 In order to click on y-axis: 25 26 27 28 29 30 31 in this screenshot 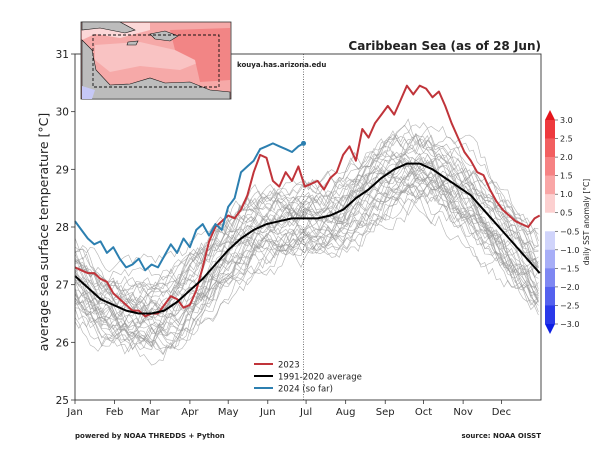, I will do `click(65, 228)`.